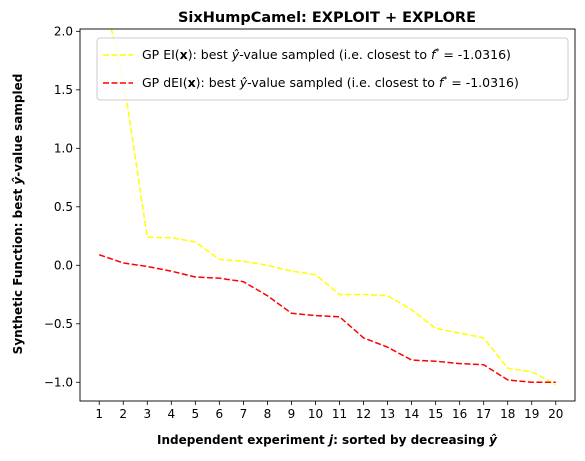 This screenshot has height=461, width=585. Describe the element at coordinates (147, 414) in the screenshot. I see `x-tick-label: 3` at that location.